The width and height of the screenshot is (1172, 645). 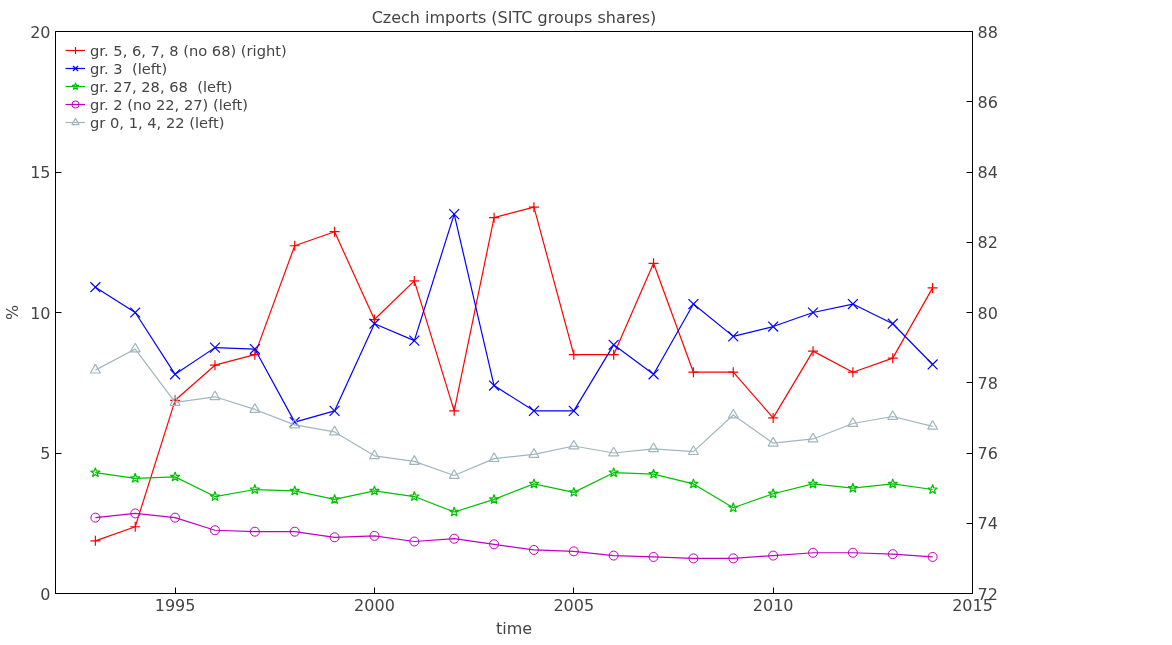 I want to click on x-tick-label: 2000, so click(x=374, y=605).